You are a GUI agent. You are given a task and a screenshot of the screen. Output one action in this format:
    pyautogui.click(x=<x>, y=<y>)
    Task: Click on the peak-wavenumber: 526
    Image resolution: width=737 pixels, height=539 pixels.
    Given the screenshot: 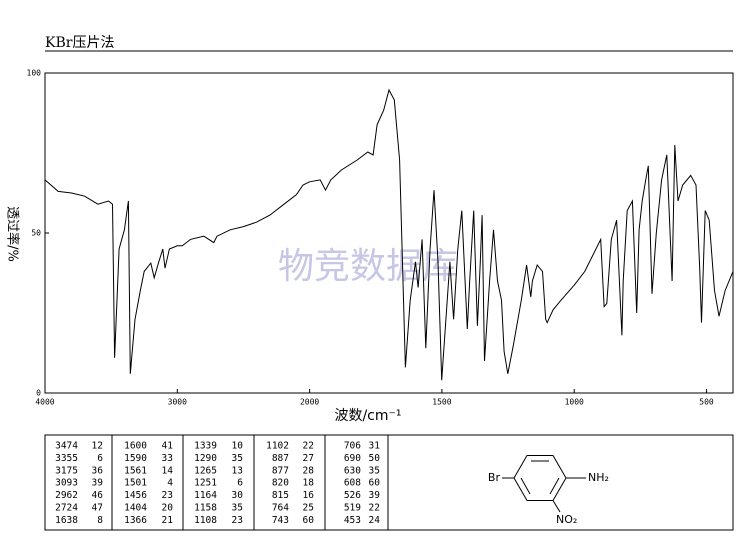 What is the action you would take?
    pyautogui.click(x=352, y=495)
    